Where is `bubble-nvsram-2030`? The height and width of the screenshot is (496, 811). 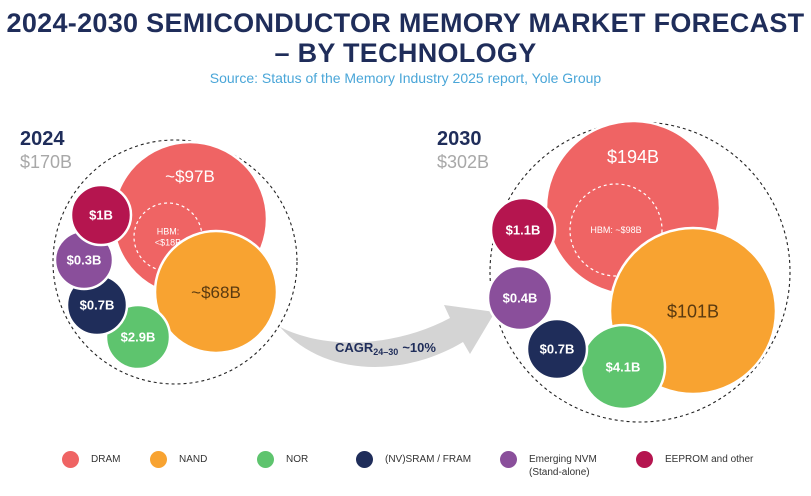 bubble-nvsram-2030 is located at coordinates (557, 349).